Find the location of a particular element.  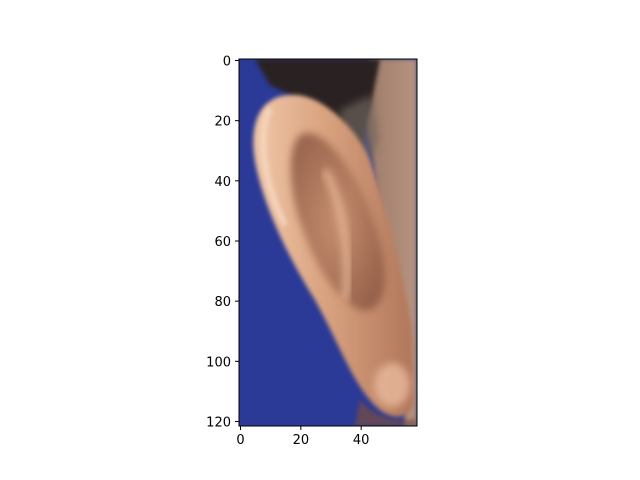

y-tick-label: 20 is located at coordinates (222, 122).